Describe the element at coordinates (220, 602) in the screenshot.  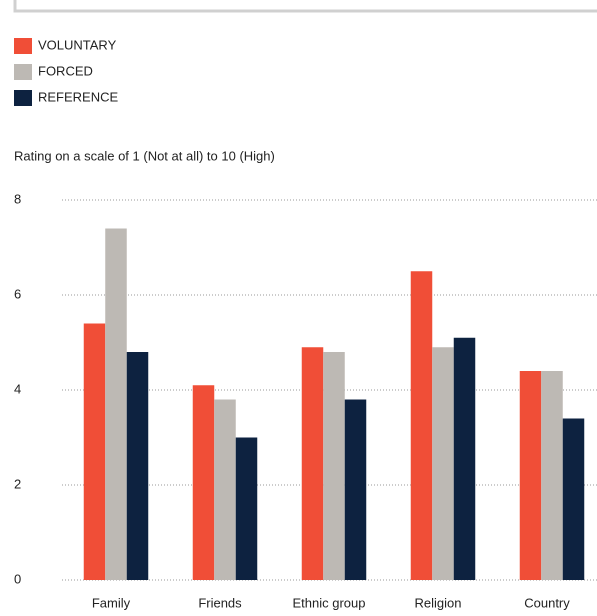
I see `x-tick-label: Friends` at that location.